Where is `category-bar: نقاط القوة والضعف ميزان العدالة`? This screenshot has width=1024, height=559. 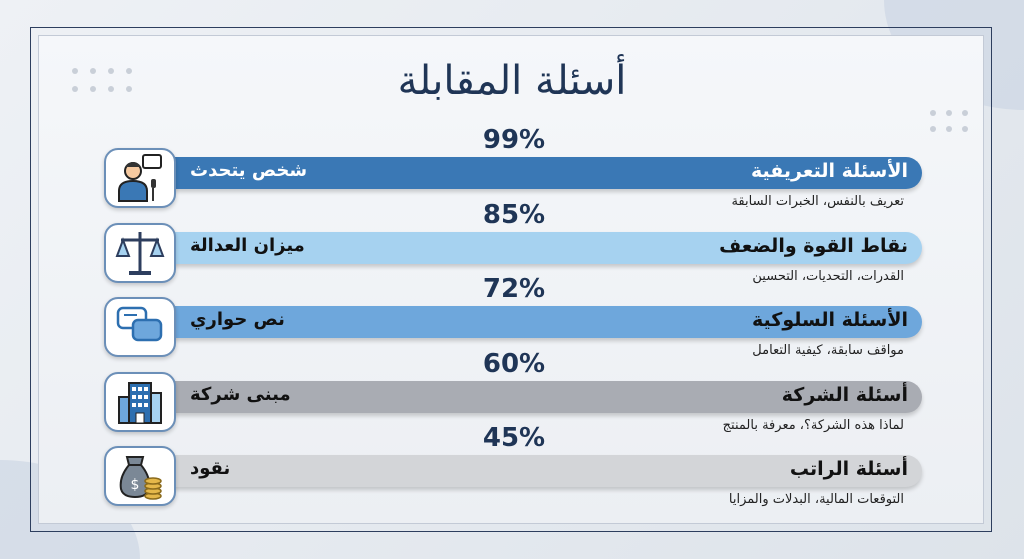 category-bar: نقاط القوة والضعف ميزان العدالة is located at coordinates (536, 247).